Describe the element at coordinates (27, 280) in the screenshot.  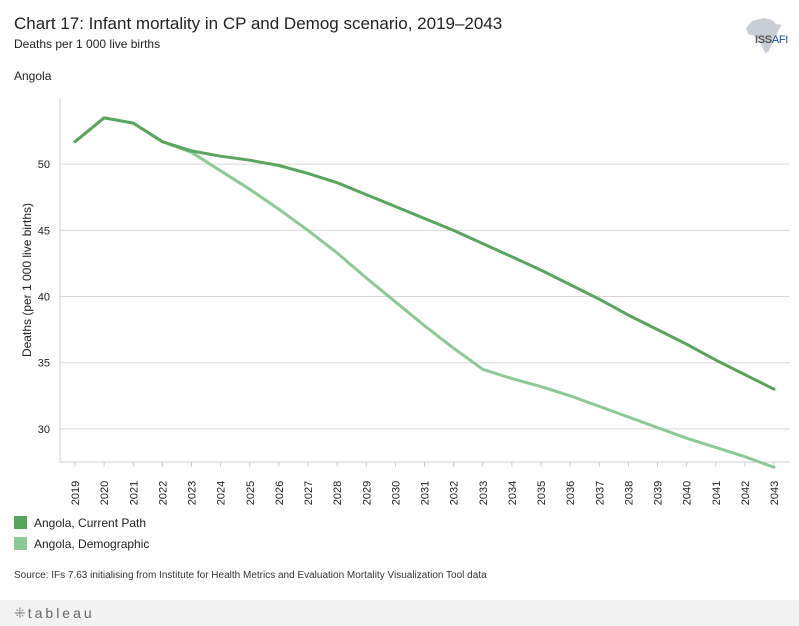
I see `y-axis-label: Deaths (per 1 000 live births)` at that location.